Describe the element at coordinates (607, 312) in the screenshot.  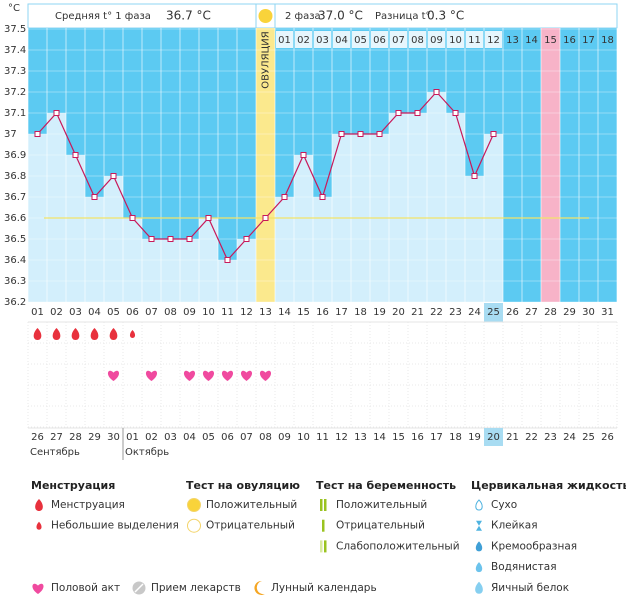
I see `cycle-day-label: 31` at that location.